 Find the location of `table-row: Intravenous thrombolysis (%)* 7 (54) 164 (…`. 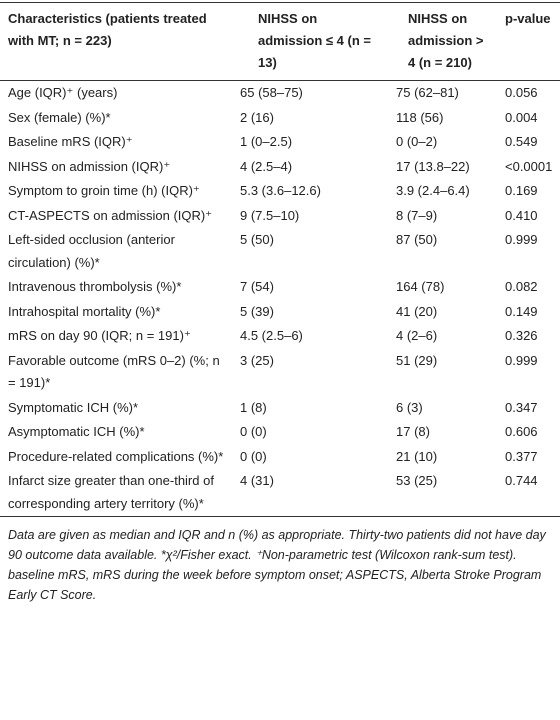

table-row: Intravenous thrombolysis (%)* 7 (54) 164 (… is located at coordinates (280, 287).